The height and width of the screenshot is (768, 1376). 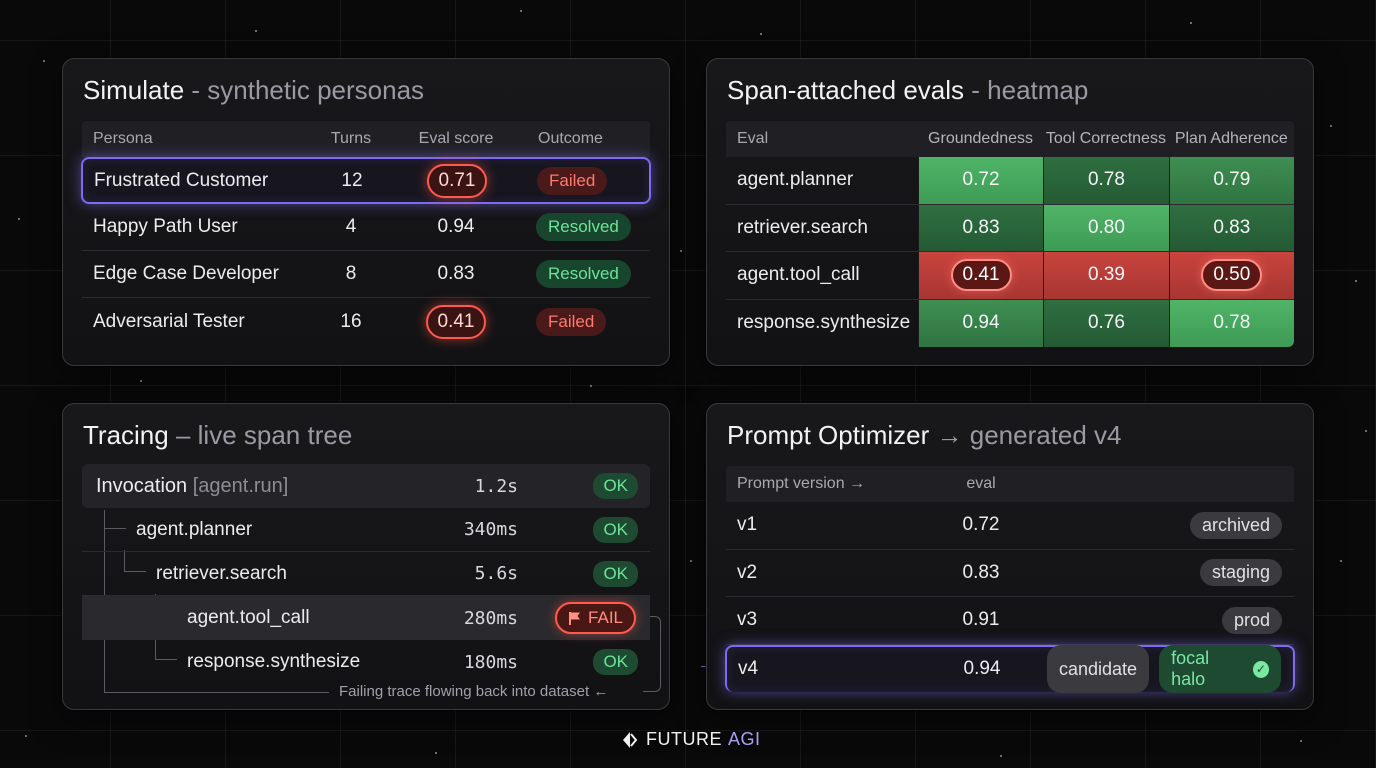 I want to click on table-row: Frustrated Customer 12 0.71 Failed, so click(x=366, y=180).